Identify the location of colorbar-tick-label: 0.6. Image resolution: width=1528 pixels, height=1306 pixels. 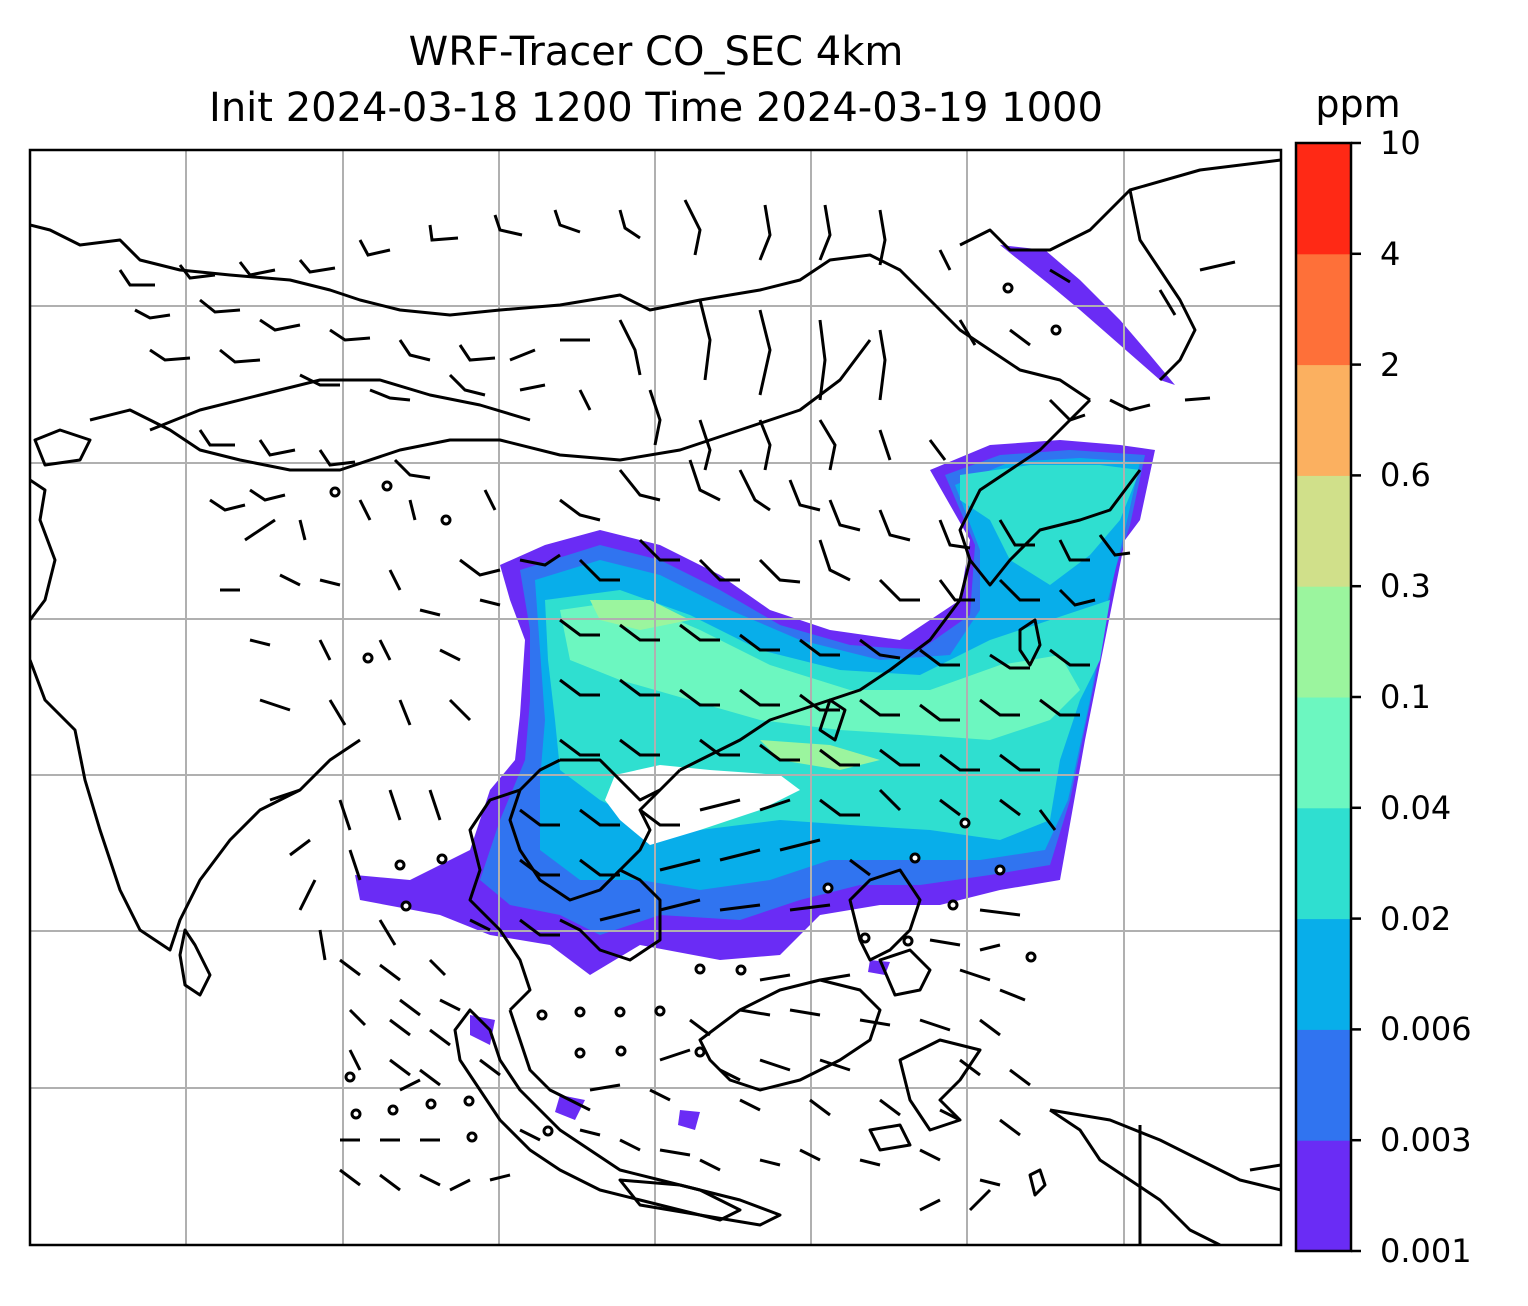
(1405, 475).